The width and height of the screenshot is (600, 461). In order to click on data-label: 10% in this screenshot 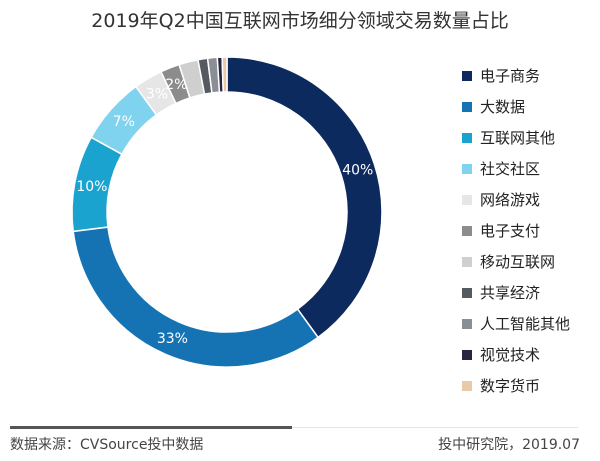, I will do `click(91, 187)`.